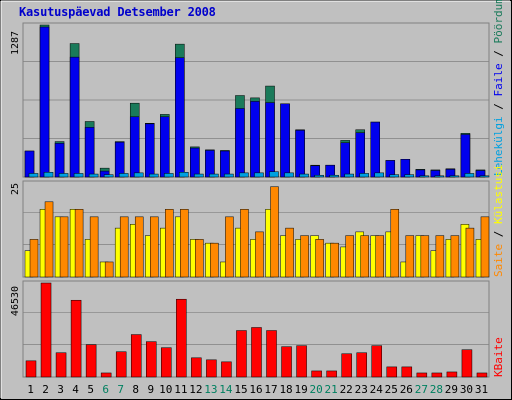 This screenshot has height=400, width=512. What do you see at coordinates (30, 389) in the screenshot?
I see `day-label-1: 1` at bounding box center [30, 389].